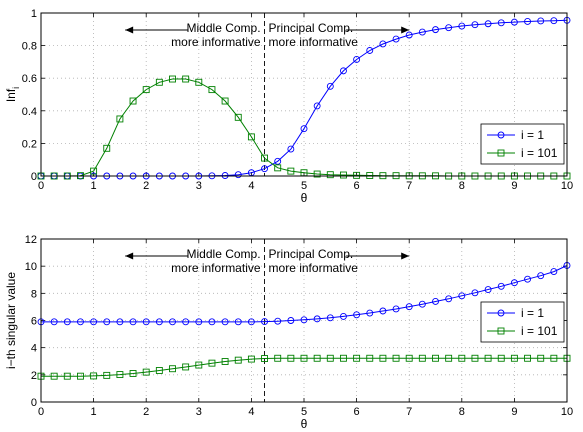  I want to click on chart-2-legend-marker-square, so click(501, 331).